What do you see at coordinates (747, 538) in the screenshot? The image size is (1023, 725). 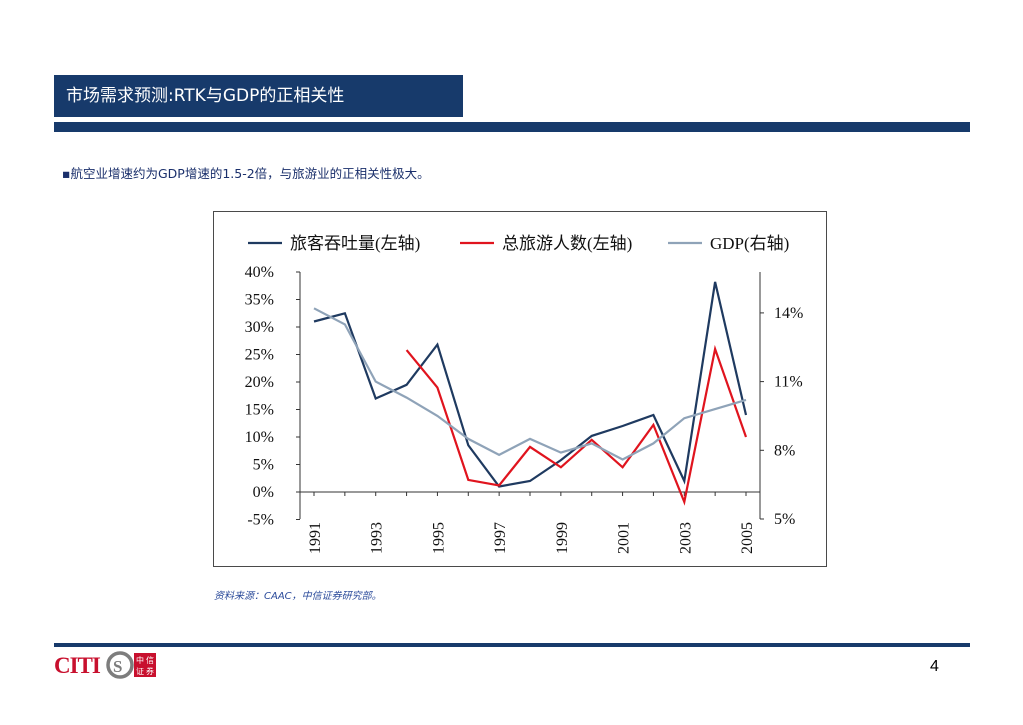 I see `x-tick-label: 2005` at bounding box center [747, 538].